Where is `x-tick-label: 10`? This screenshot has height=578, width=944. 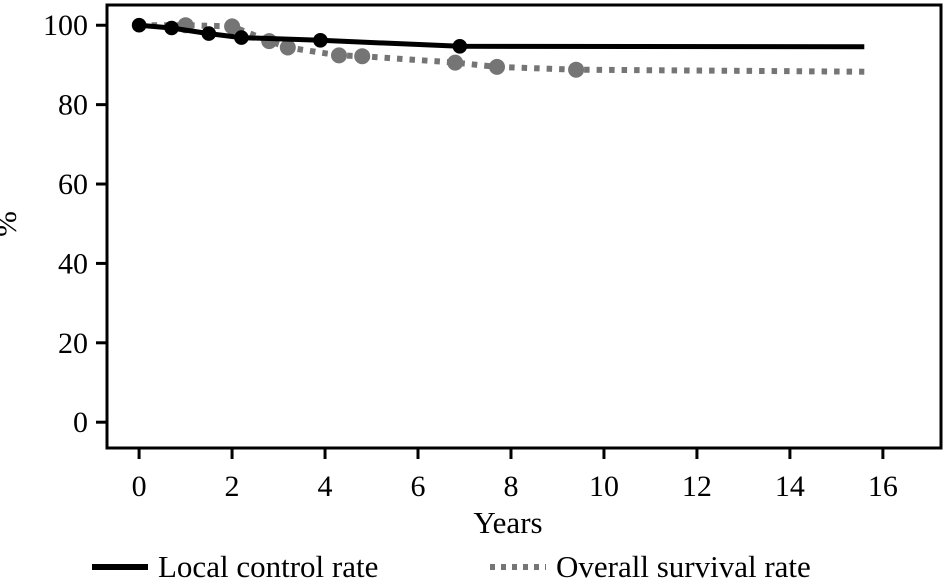
x-tick-label: 10 is located at coordinates (604, 486).